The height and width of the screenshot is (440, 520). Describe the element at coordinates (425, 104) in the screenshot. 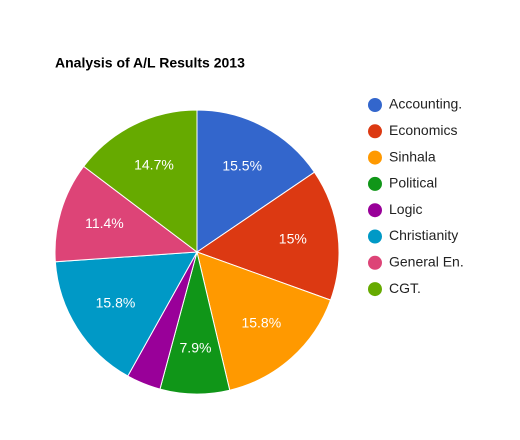

I see `legend-label: Accounting.` at that location.